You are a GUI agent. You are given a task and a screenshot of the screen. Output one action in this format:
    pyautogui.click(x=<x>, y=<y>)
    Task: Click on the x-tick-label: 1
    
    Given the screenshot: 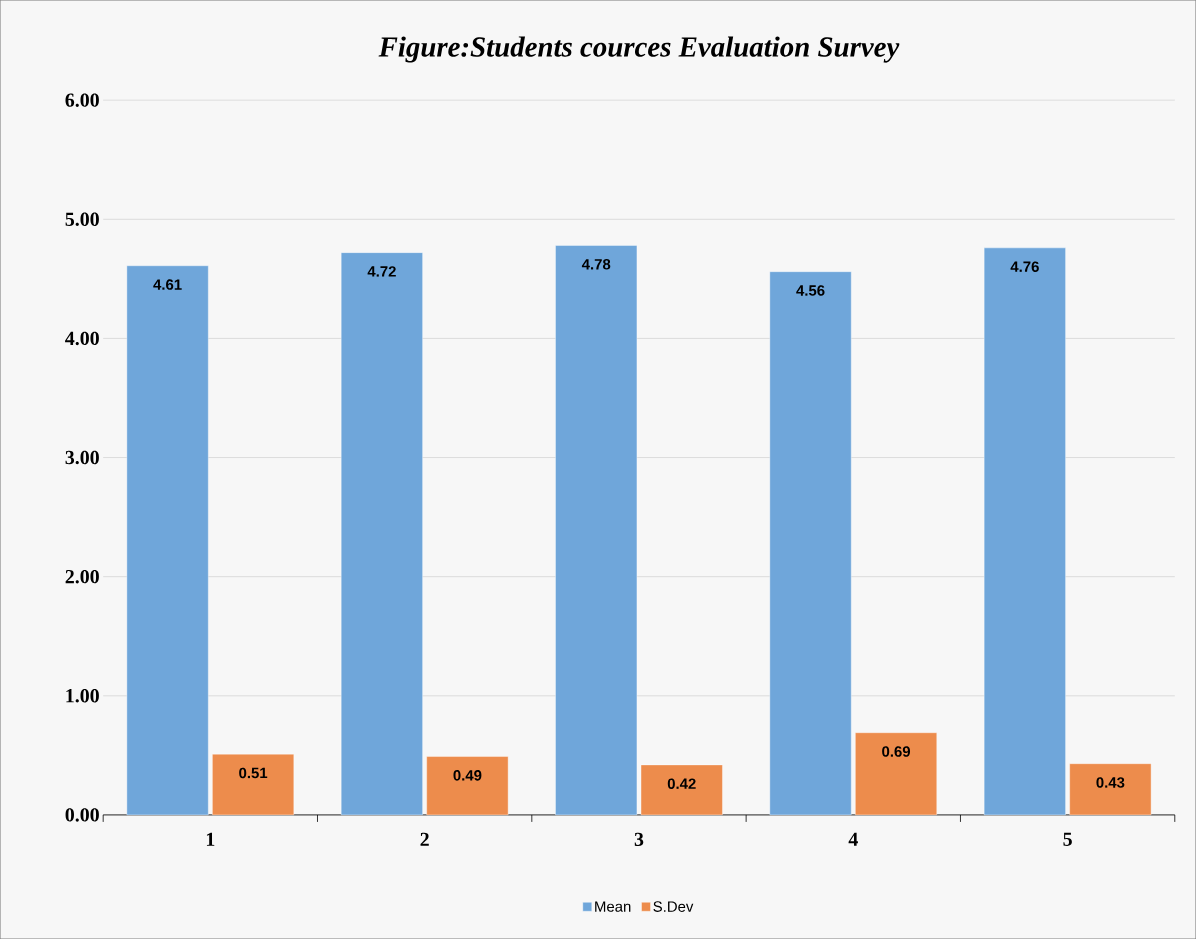 What is the action you would take?
    pyautogui.click(x=210, y=839)
    